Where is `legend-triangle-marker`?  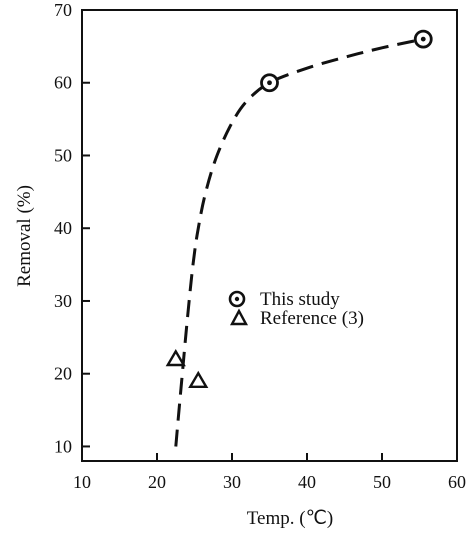 legend-triangle-marker is located at coordinates (239, 317).